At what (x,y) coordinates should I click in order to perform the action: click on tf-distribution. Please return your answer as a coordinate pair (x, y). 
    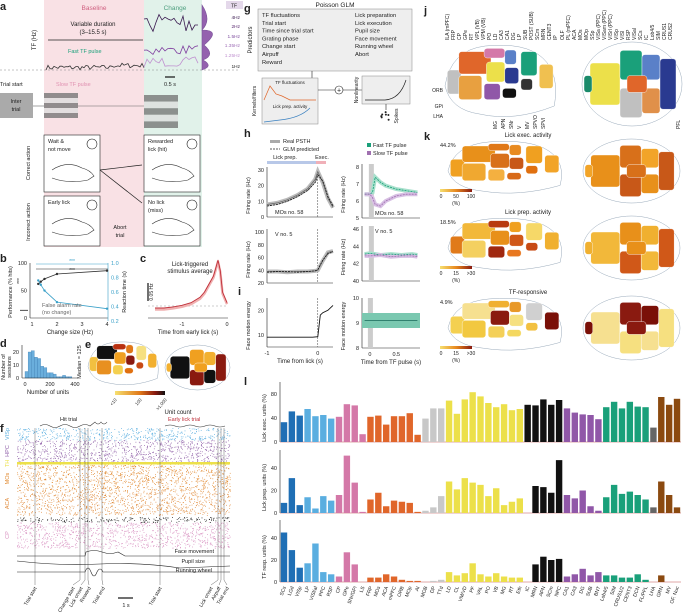
    Looking at the image, I should click on (207, 37).